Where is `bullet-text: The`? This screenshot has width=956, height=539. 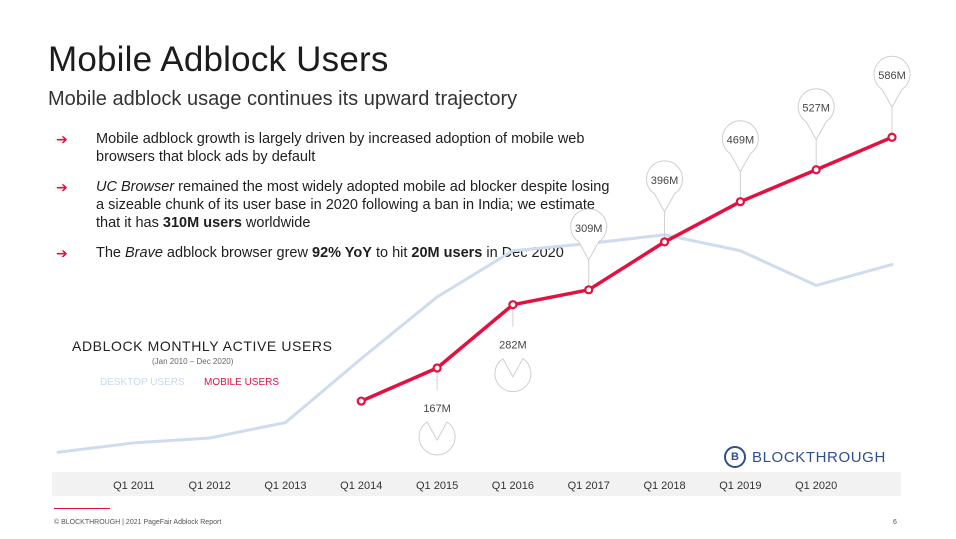
bullet-text: The is located at coordinates (111, 253).